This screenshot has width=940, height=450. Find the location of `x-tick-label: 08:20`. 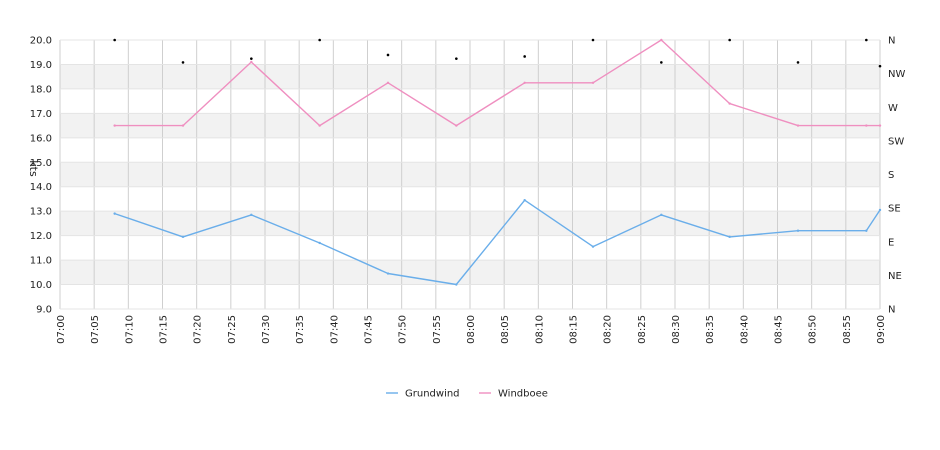

x-tick-label: 08:20 is located at coordinates (608, 329).